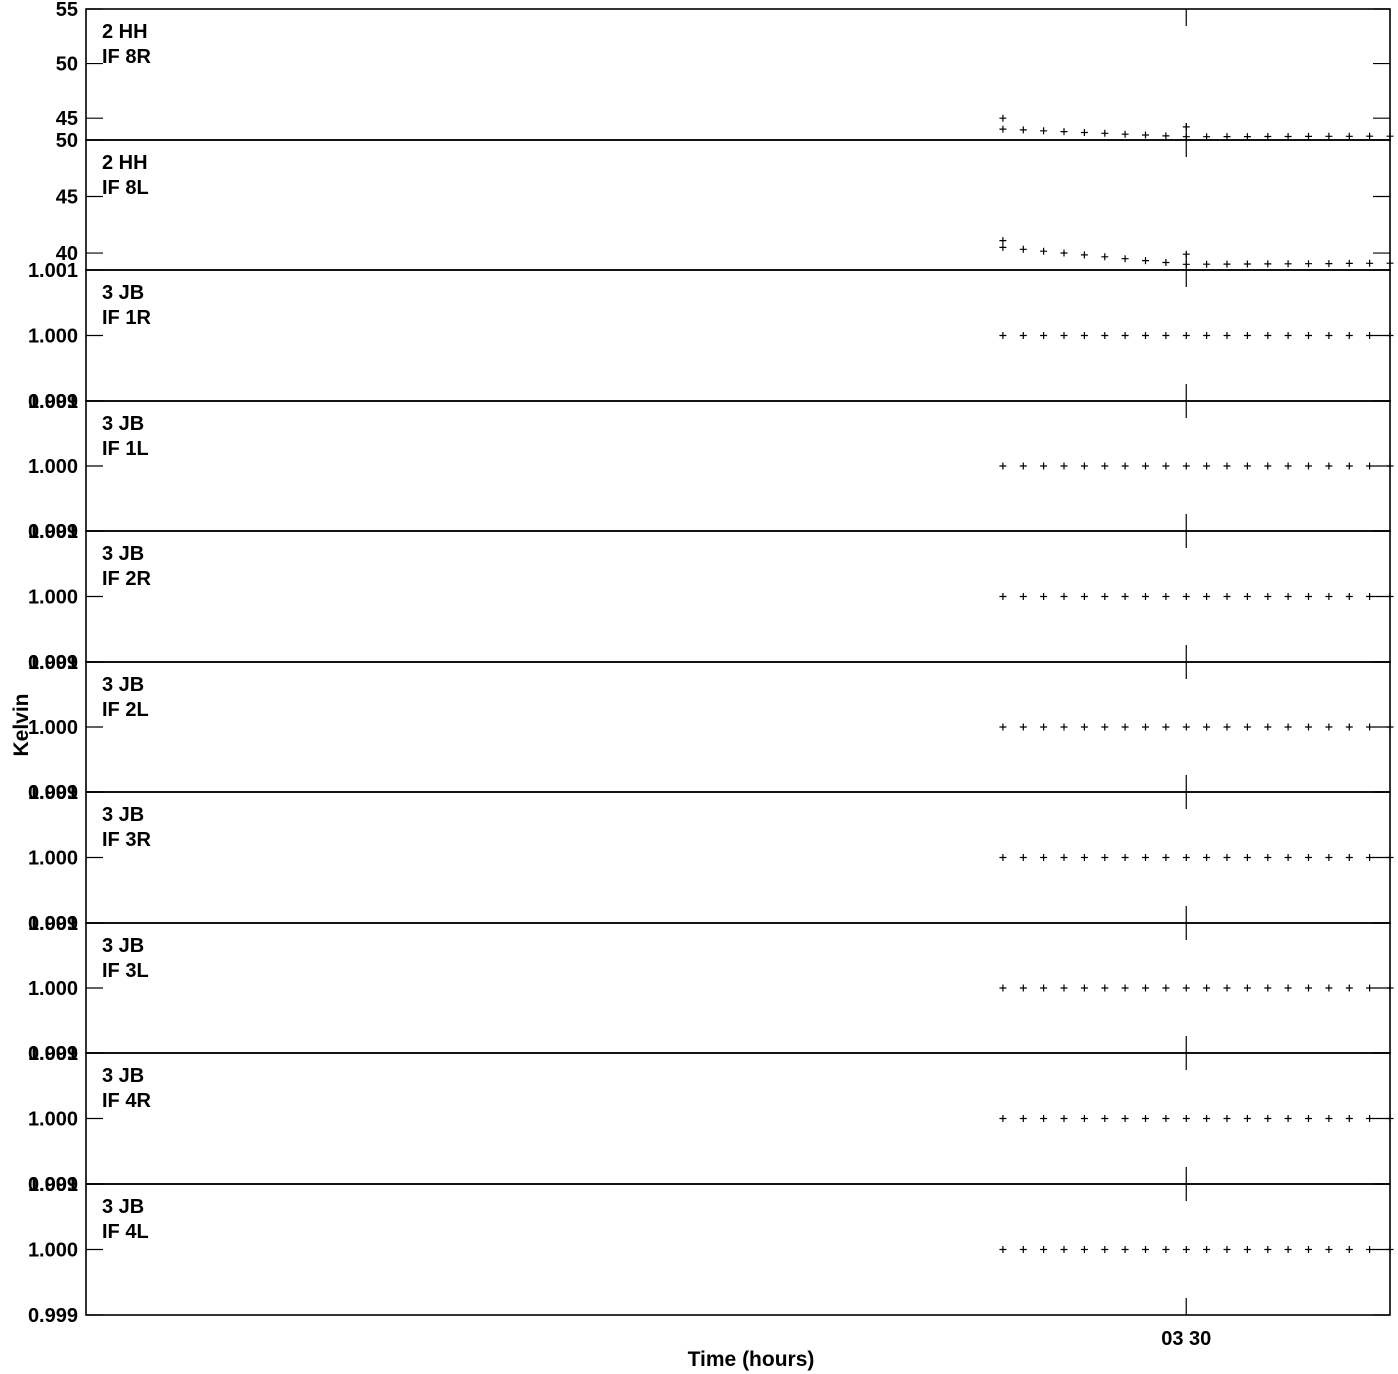 This screenshot has height=1374, width=1398. I want to click on panel-if-label: IF 4R, so click(126, 1101).